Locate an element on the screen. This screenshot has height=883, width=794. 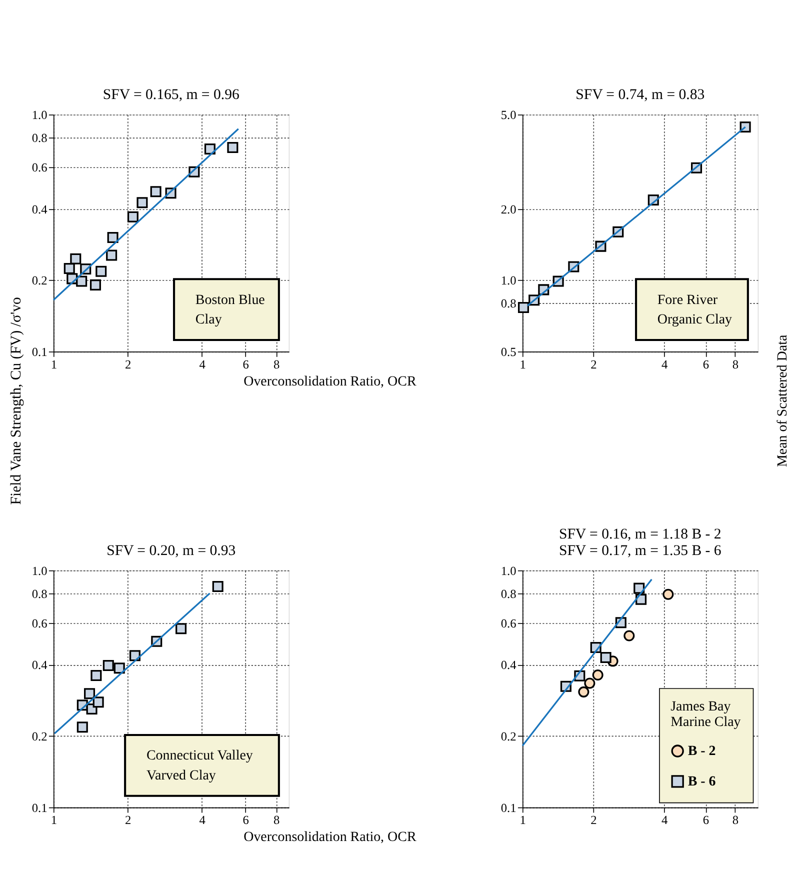
chart-title: SFV = 0.74, m = 0.83 is located at coordinates (640, 94).